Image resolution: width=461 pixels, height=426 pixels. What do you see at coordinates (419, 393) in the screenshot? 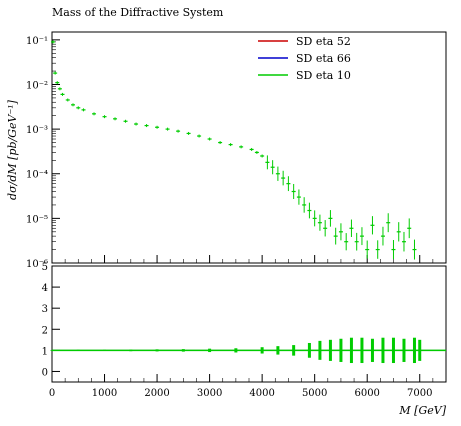
I see `x-tick-label: 7000` at bounding box center [419, 393].